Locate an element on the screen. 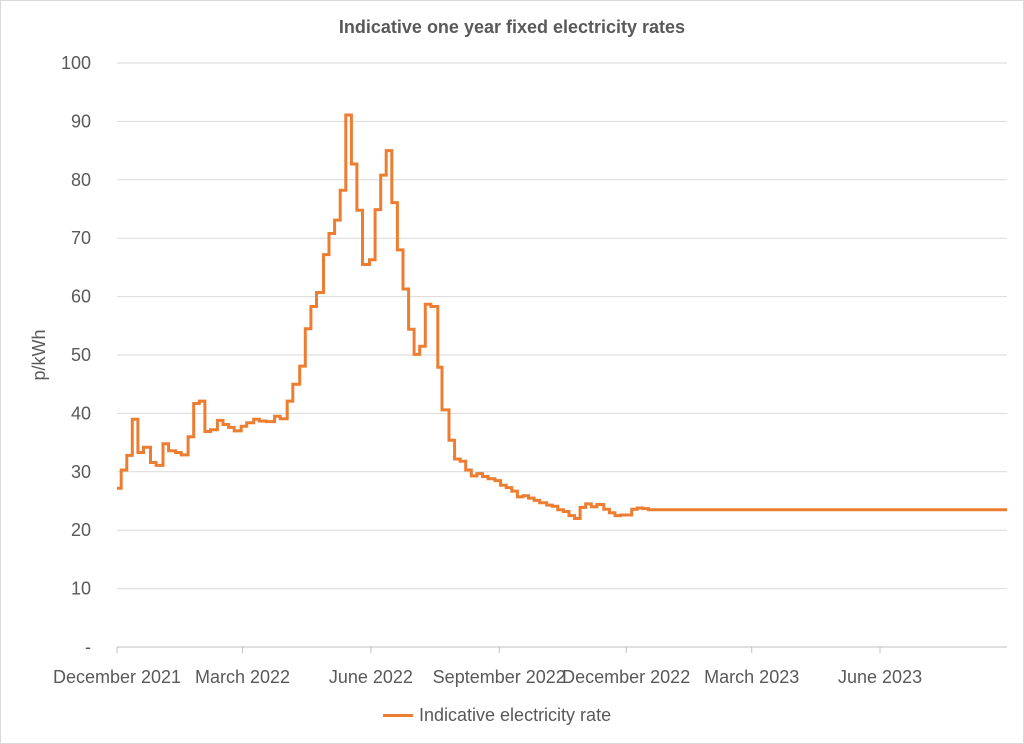 The height and width of the screenshot is (744, 1024). y-tick-label: 20 is located at coordinates (81, 530).